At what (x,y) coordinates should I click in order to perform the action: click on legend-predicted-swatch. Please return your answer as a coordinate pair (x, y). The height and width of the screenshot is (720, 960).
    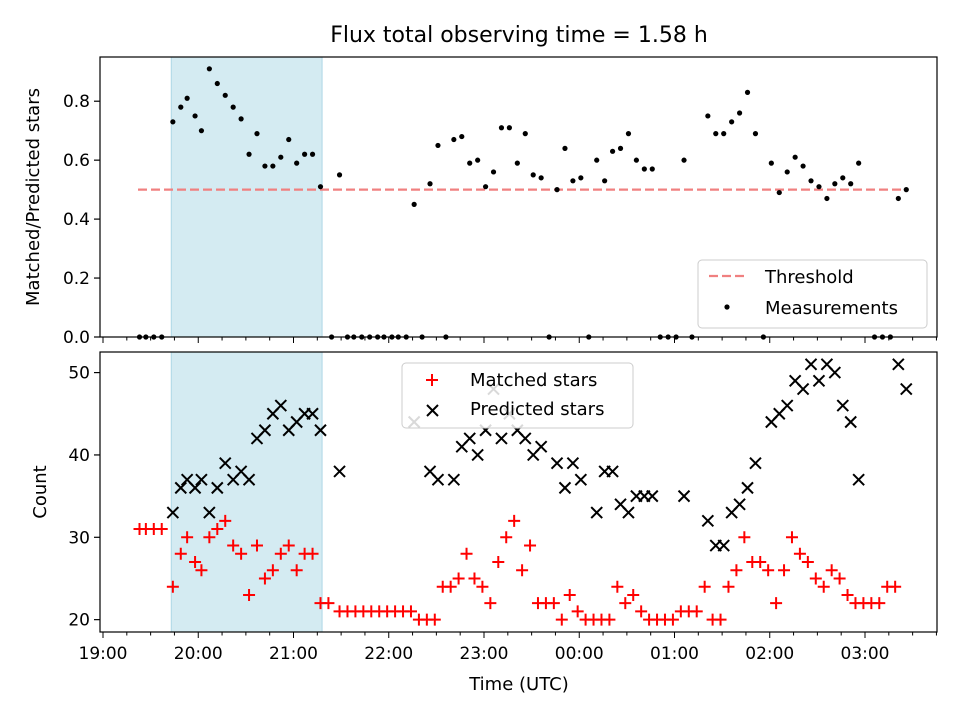
    Looking at the image, I should click on (432, 410).